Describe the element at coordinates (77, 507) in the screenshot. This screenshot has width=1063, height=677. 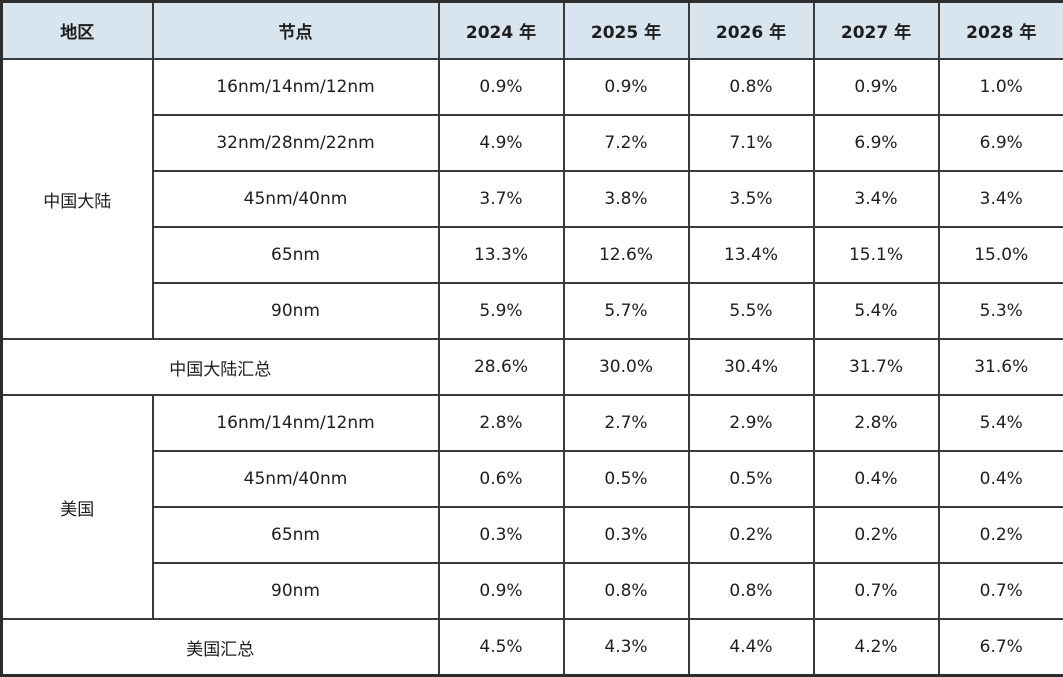
I see `region-cell-usa: 美国` at that location.